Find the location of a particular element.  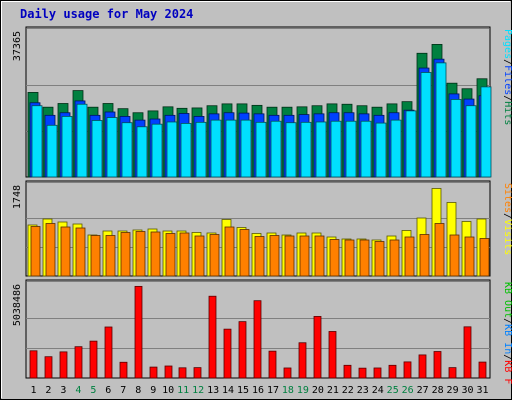

ymax-label-top: 37365 is located at coordinates (17, 46).